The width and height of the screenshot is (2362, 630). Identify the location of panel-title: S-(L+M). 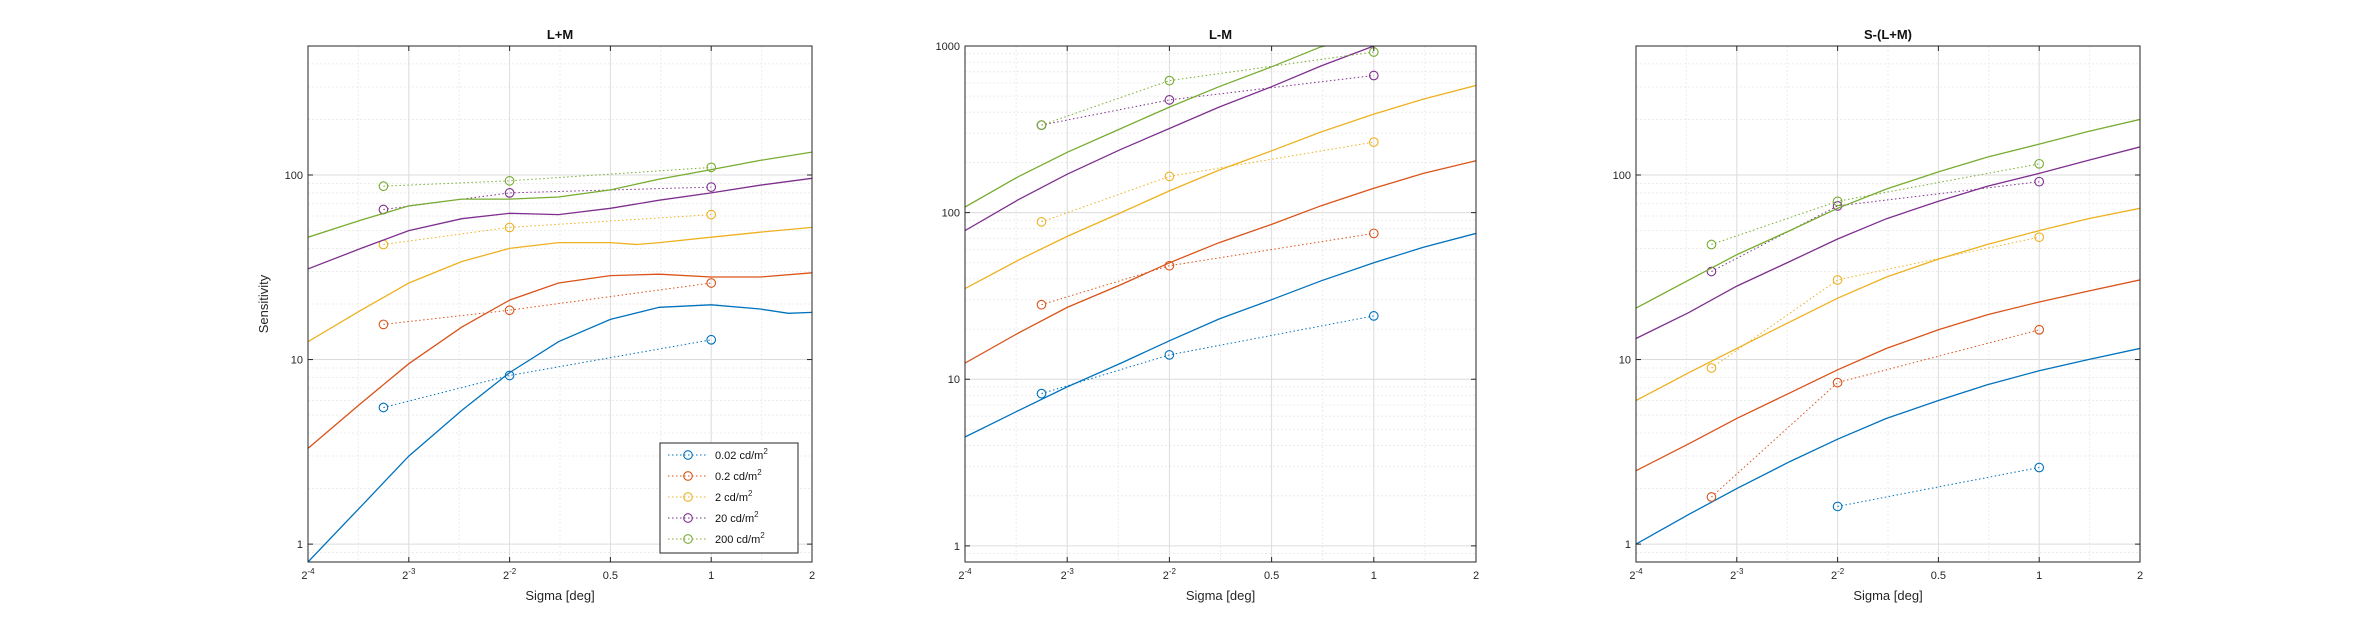
(1888, 34).